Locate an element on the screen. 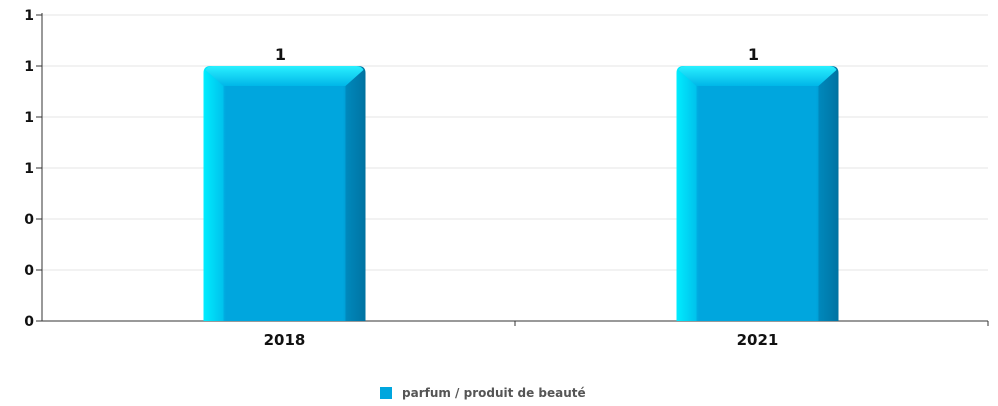 Image resolution: width=998 pixels, height=406 pixels. y-axis-tick-labels: 0 0 0 1 1 1 1 is located at coordinates (29, 169).